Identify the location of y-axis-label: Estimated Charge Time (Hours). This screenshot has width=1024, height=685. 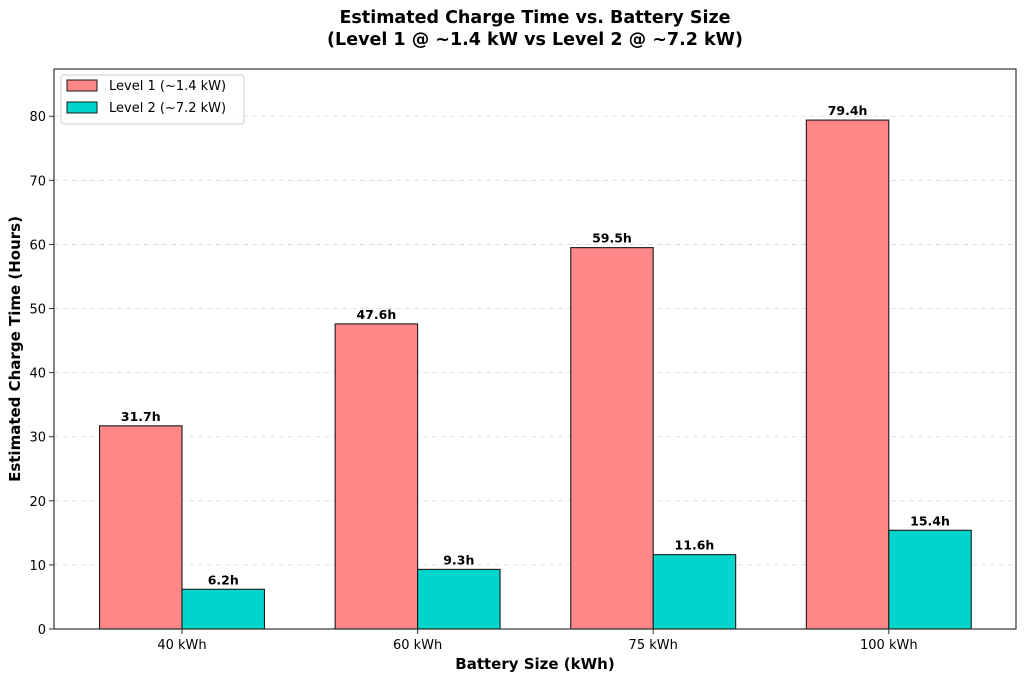
(15, 349).